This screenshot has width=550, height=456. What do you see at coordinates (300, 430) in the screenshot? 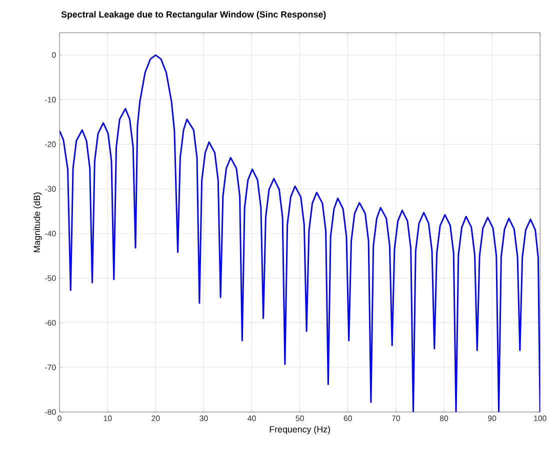
I see `x-axis-title: Frequency (Hz)` at bounding box center [300, 430].